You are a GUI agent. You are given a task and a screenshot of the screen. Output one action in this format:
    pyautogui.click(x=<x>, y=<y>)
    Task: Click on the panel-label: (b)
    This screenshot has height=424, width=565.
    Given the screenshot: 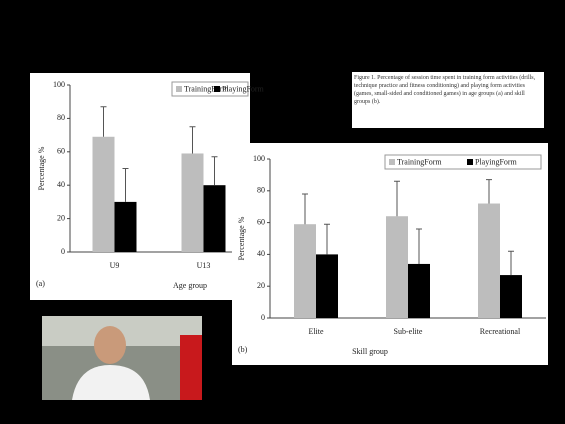 What is the action you would take?
    pyautogui.click(x=243, y=349)
    